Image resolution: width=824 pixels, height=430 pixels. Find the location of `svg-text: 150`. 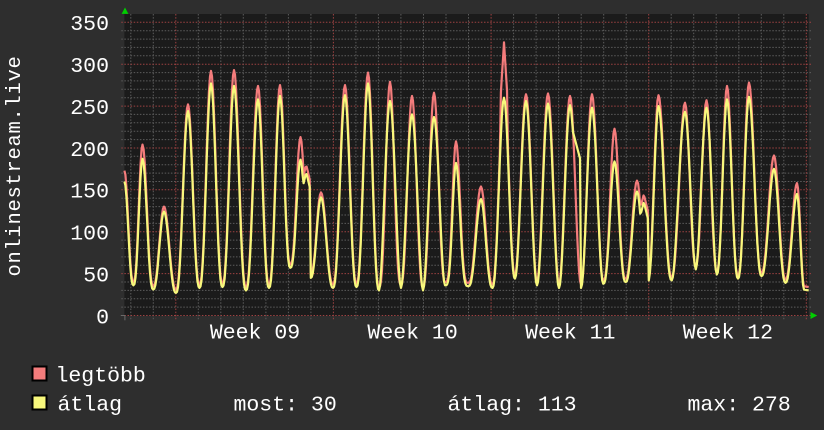

svg-text: 150 is located at coordinates (89, 193).